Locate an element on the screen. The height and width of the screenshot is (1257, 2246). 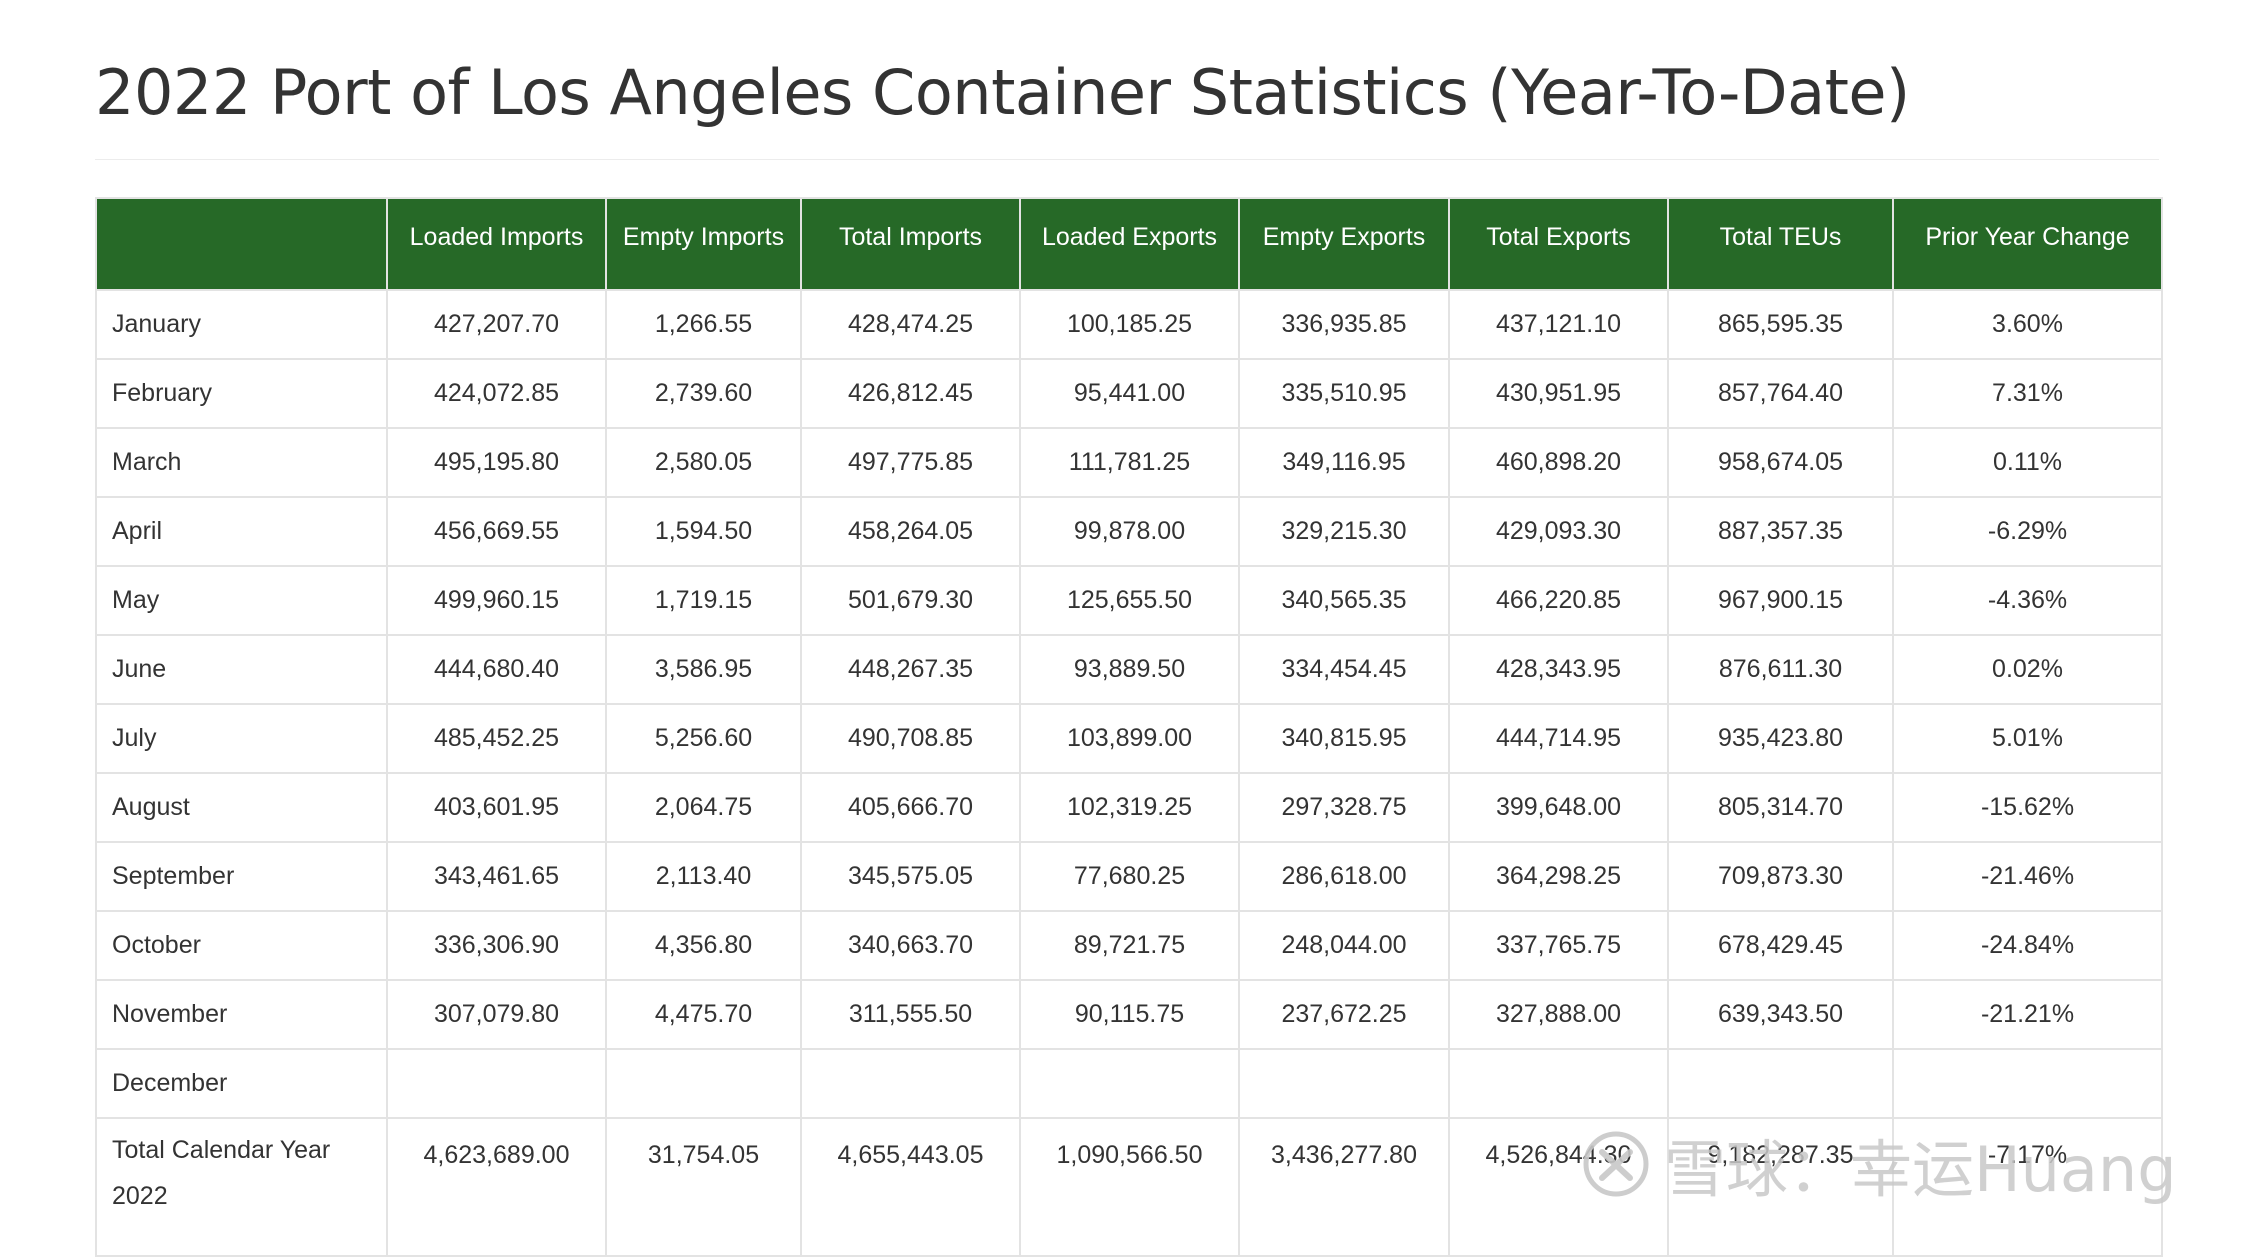
cell-empty-exports: 297,328.75 is located at coordinates (1344, 807).